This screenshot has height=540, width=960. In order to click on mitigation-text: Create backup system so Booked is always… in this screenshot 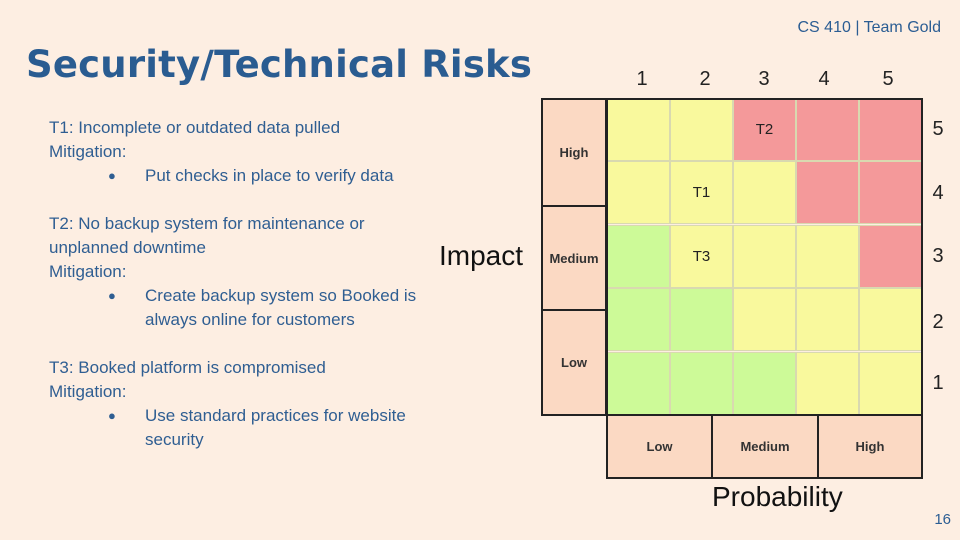, I will do `click(281, 307)`.